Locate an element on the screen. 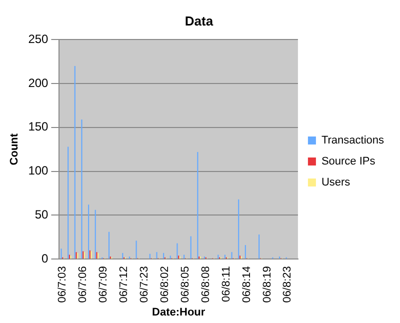 This screenshot has width=400, height=323. legend-label: Transactions is located at coordinates (352, 140).